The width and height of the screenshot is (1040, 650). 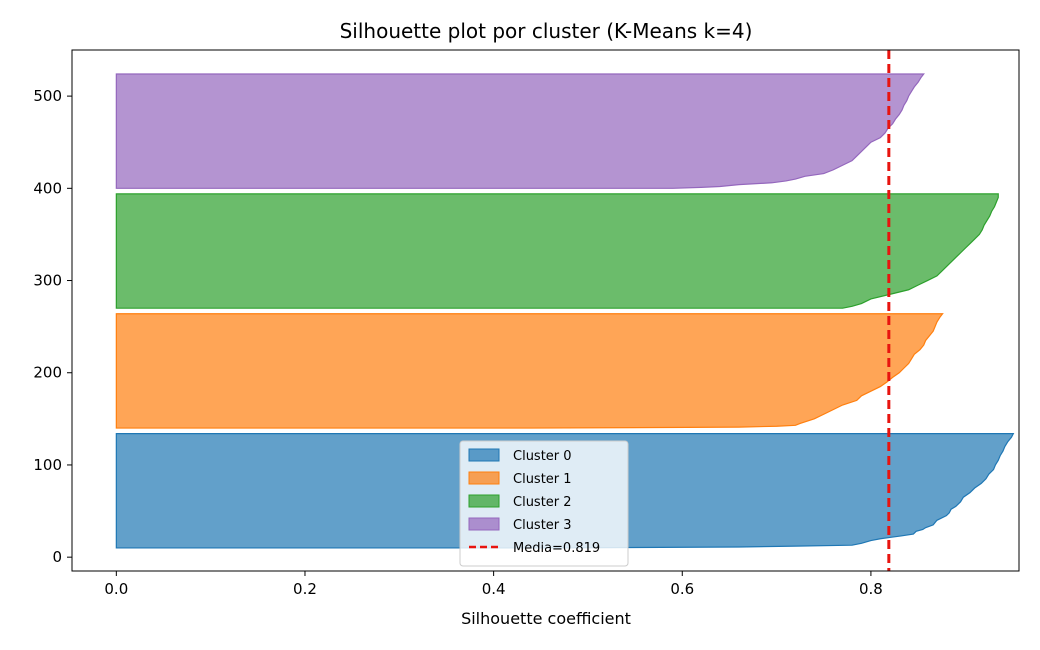 What do you see at coordinates (116, 589) in the screenshot?
I see `x-tick-label: 0.0` at bounding box center [116, 589].